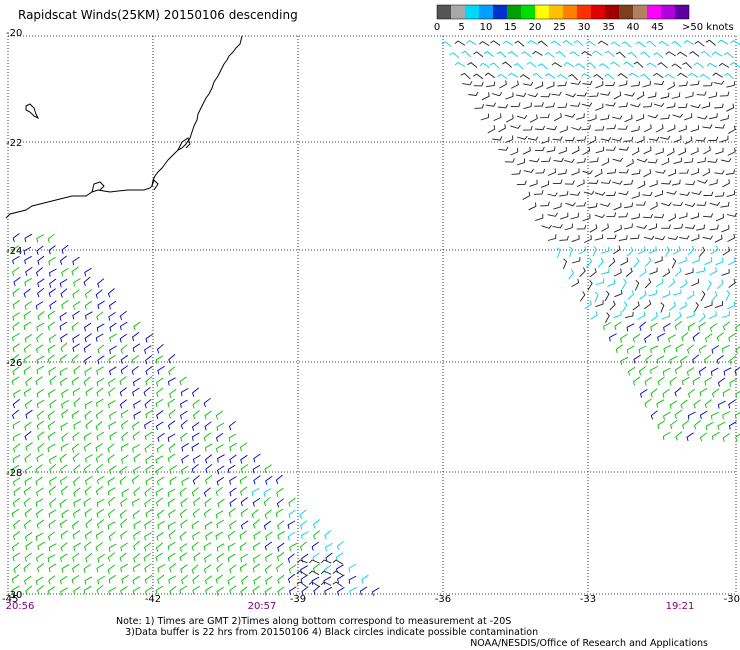 The image size is (740, 650). What do you see at coordinates (14, 33) in the screenshot?
I see `latitude-label: -20` at bounding box center [14, 33].